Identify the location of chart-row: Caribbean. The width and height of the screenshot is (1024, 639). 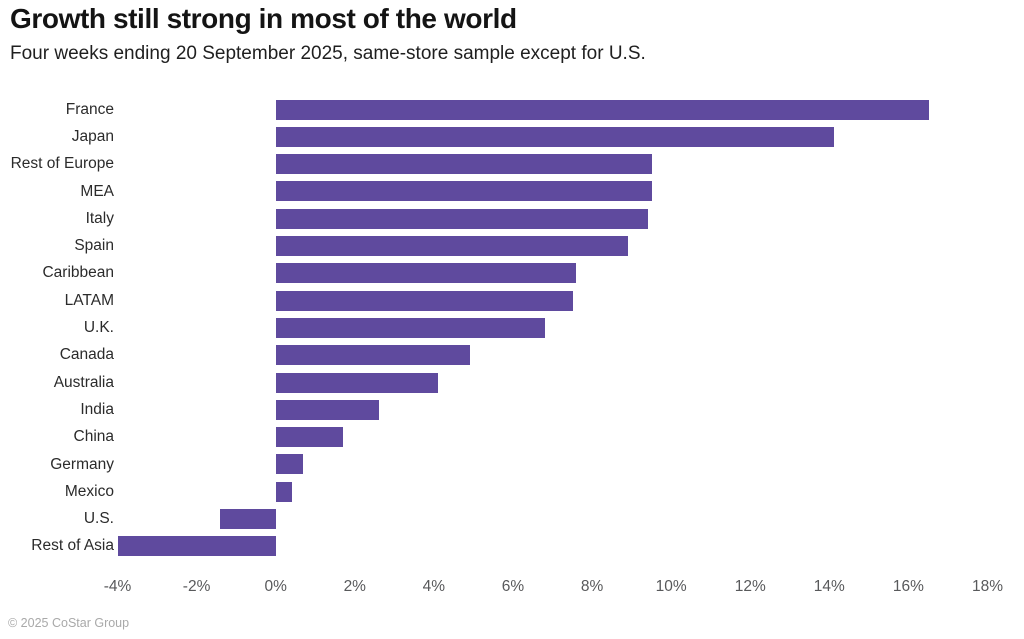
(512, 273).